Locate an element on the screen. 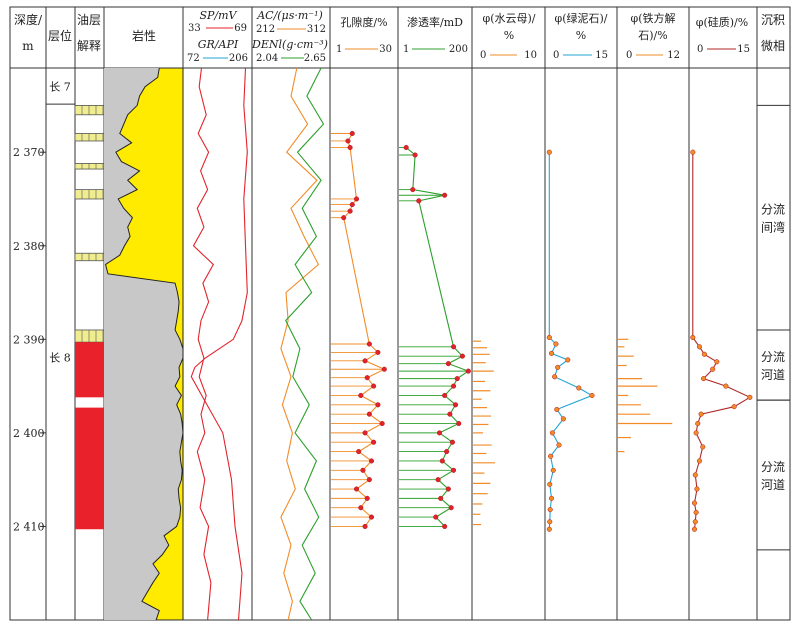 This screenshot has height=626, width=798. svg-text: 渗透率/mD is located at coordinates (435, 22).